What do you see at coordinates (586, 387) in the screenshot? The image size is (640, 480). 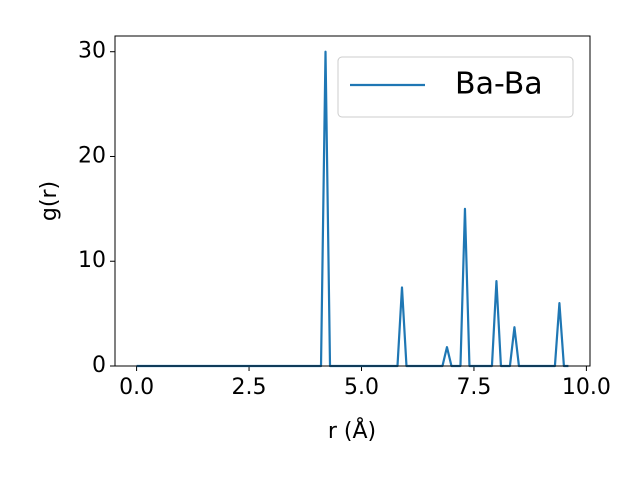 I see `x-tick-label: 10.0` at bounding box center [586, 387].